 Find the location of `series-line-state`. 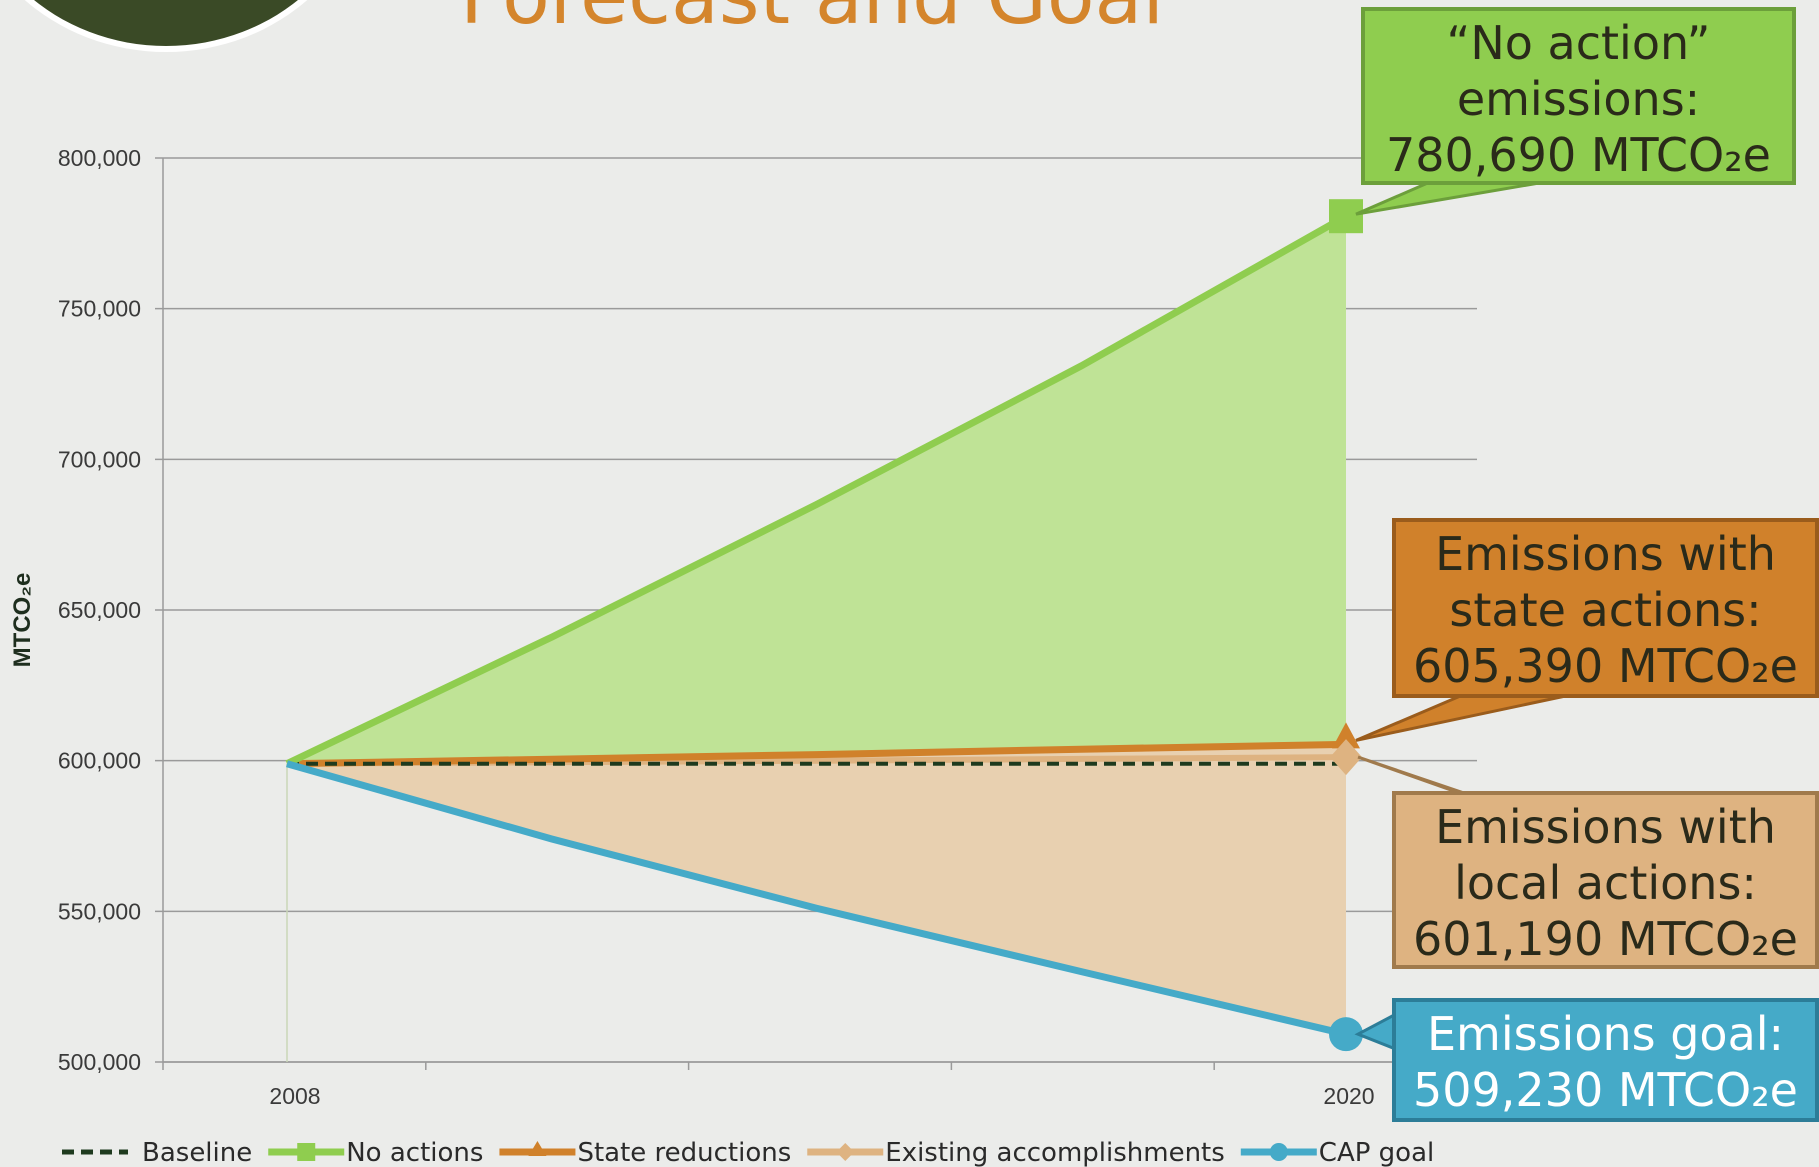

series-line-state is located at coordinates (816, 754).